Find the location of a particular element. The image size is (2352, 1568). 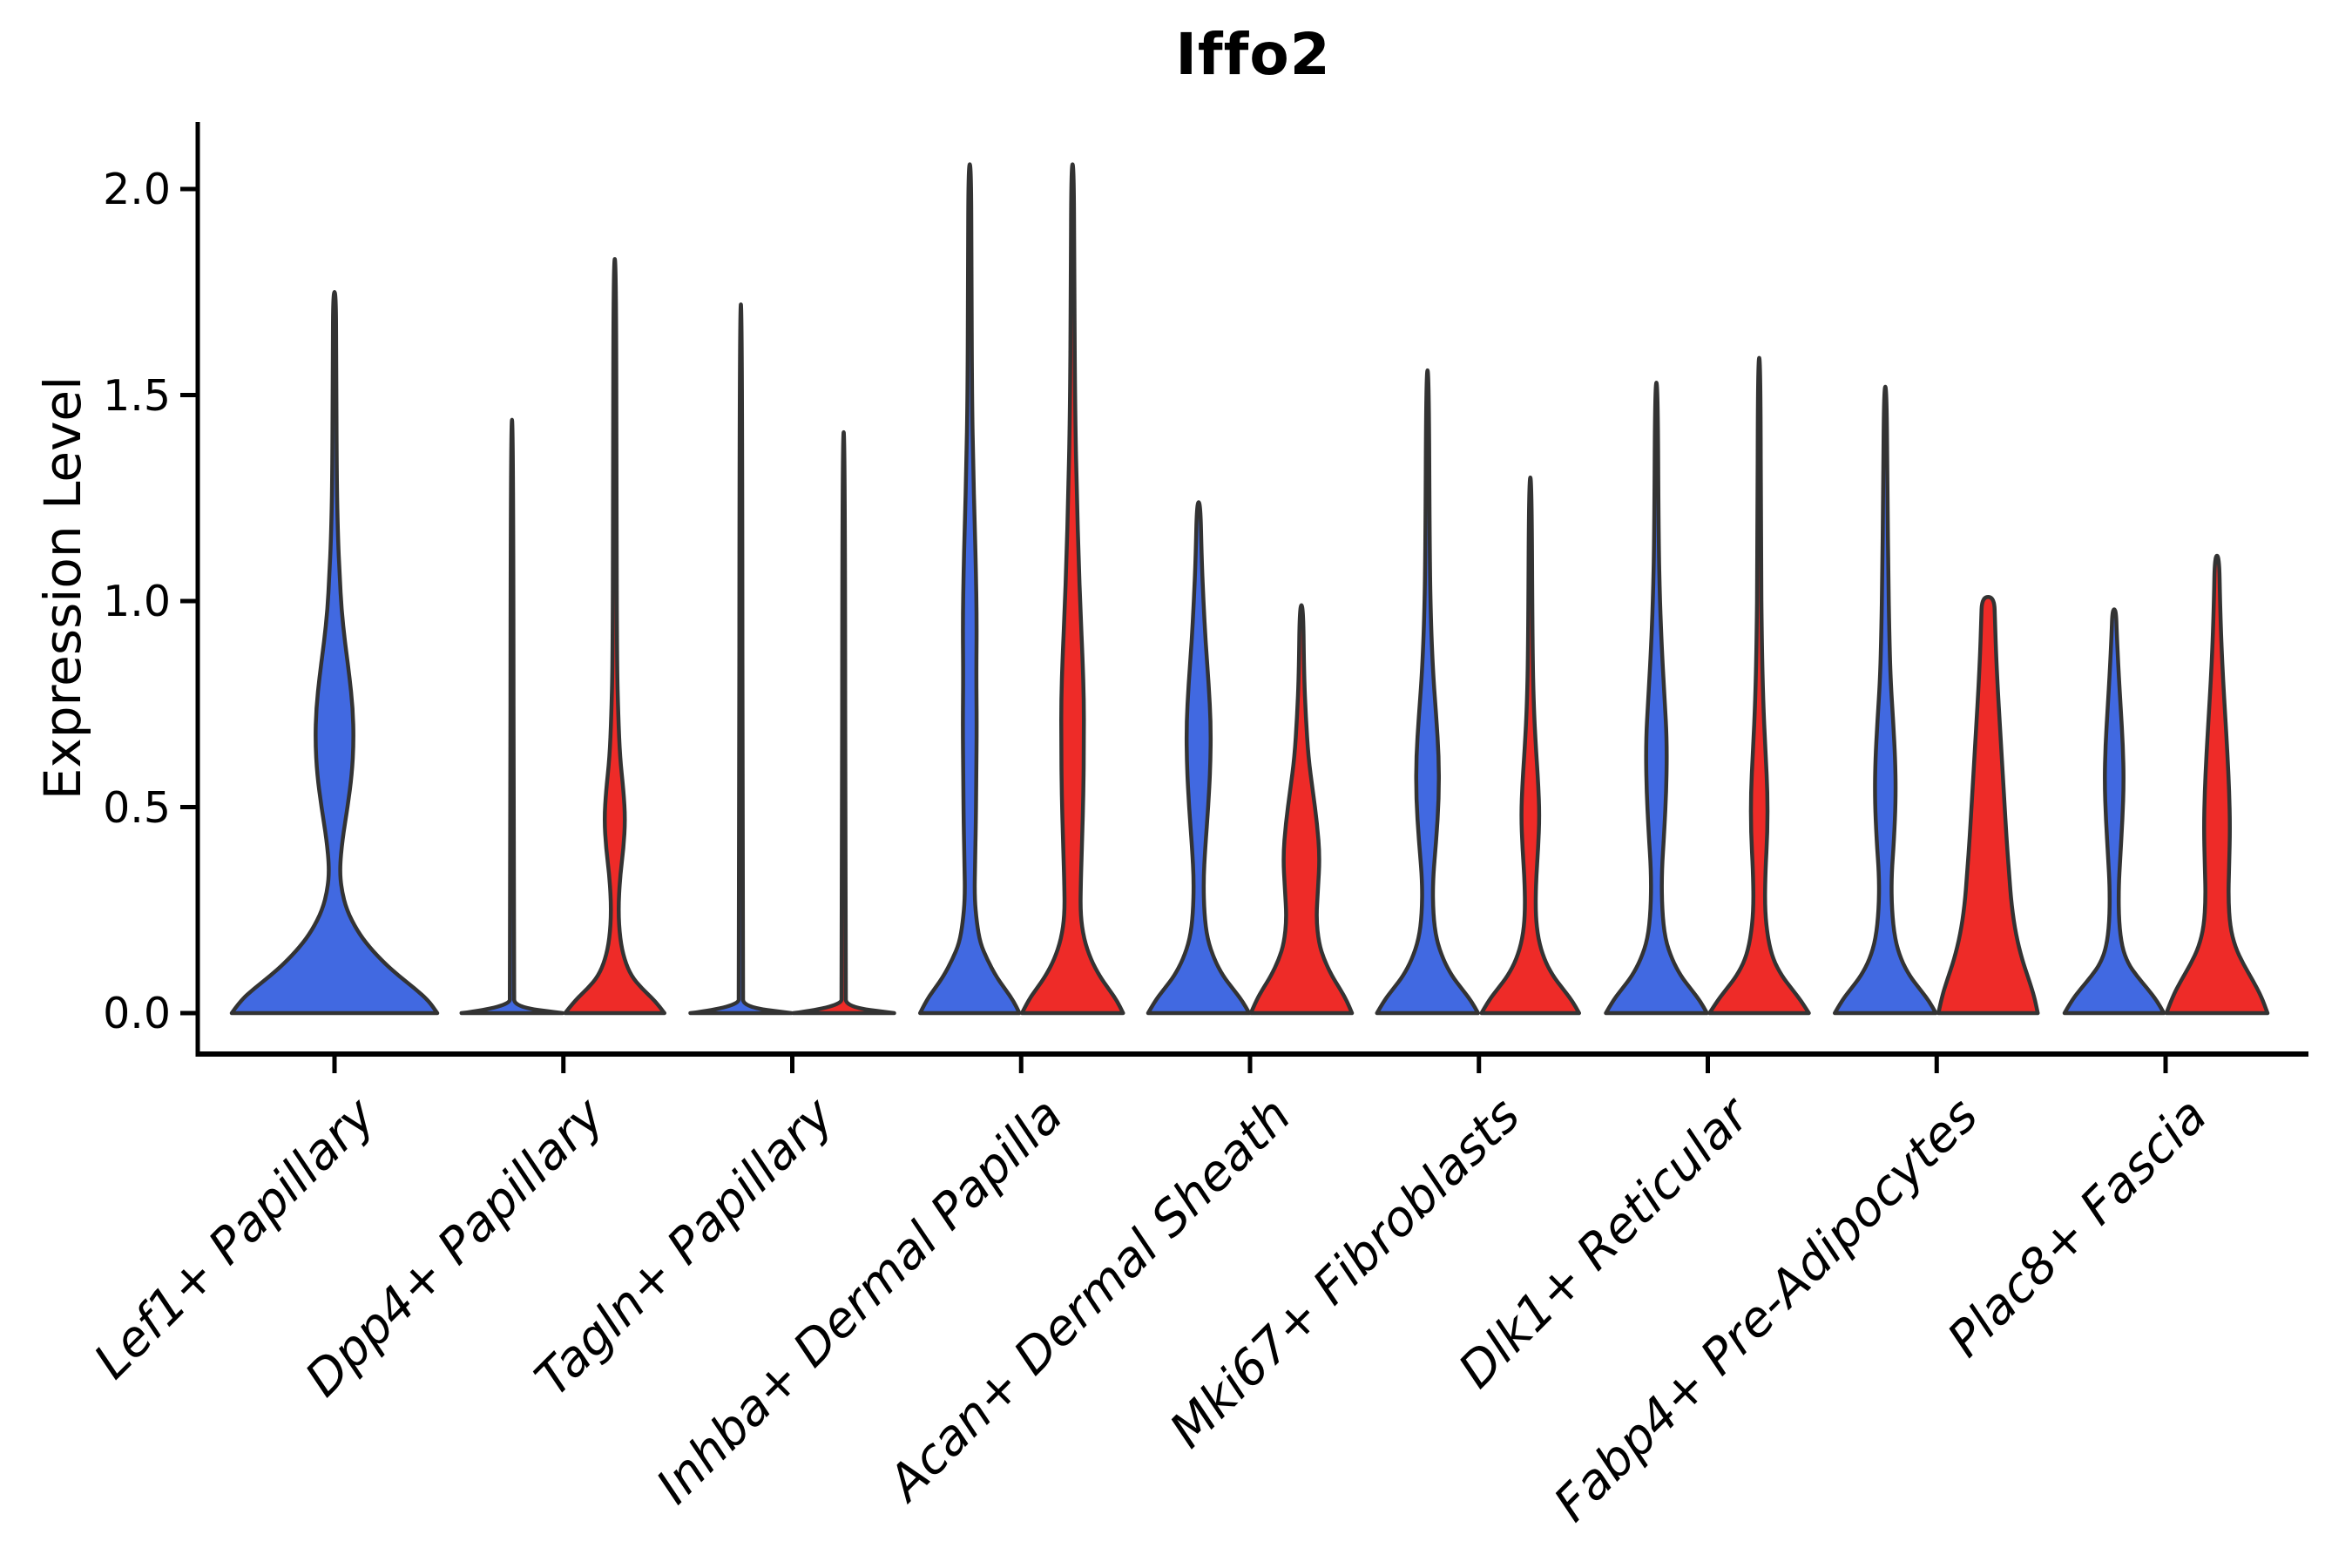

y-tick-label: 2.0 is located at coordinates (137, 189).